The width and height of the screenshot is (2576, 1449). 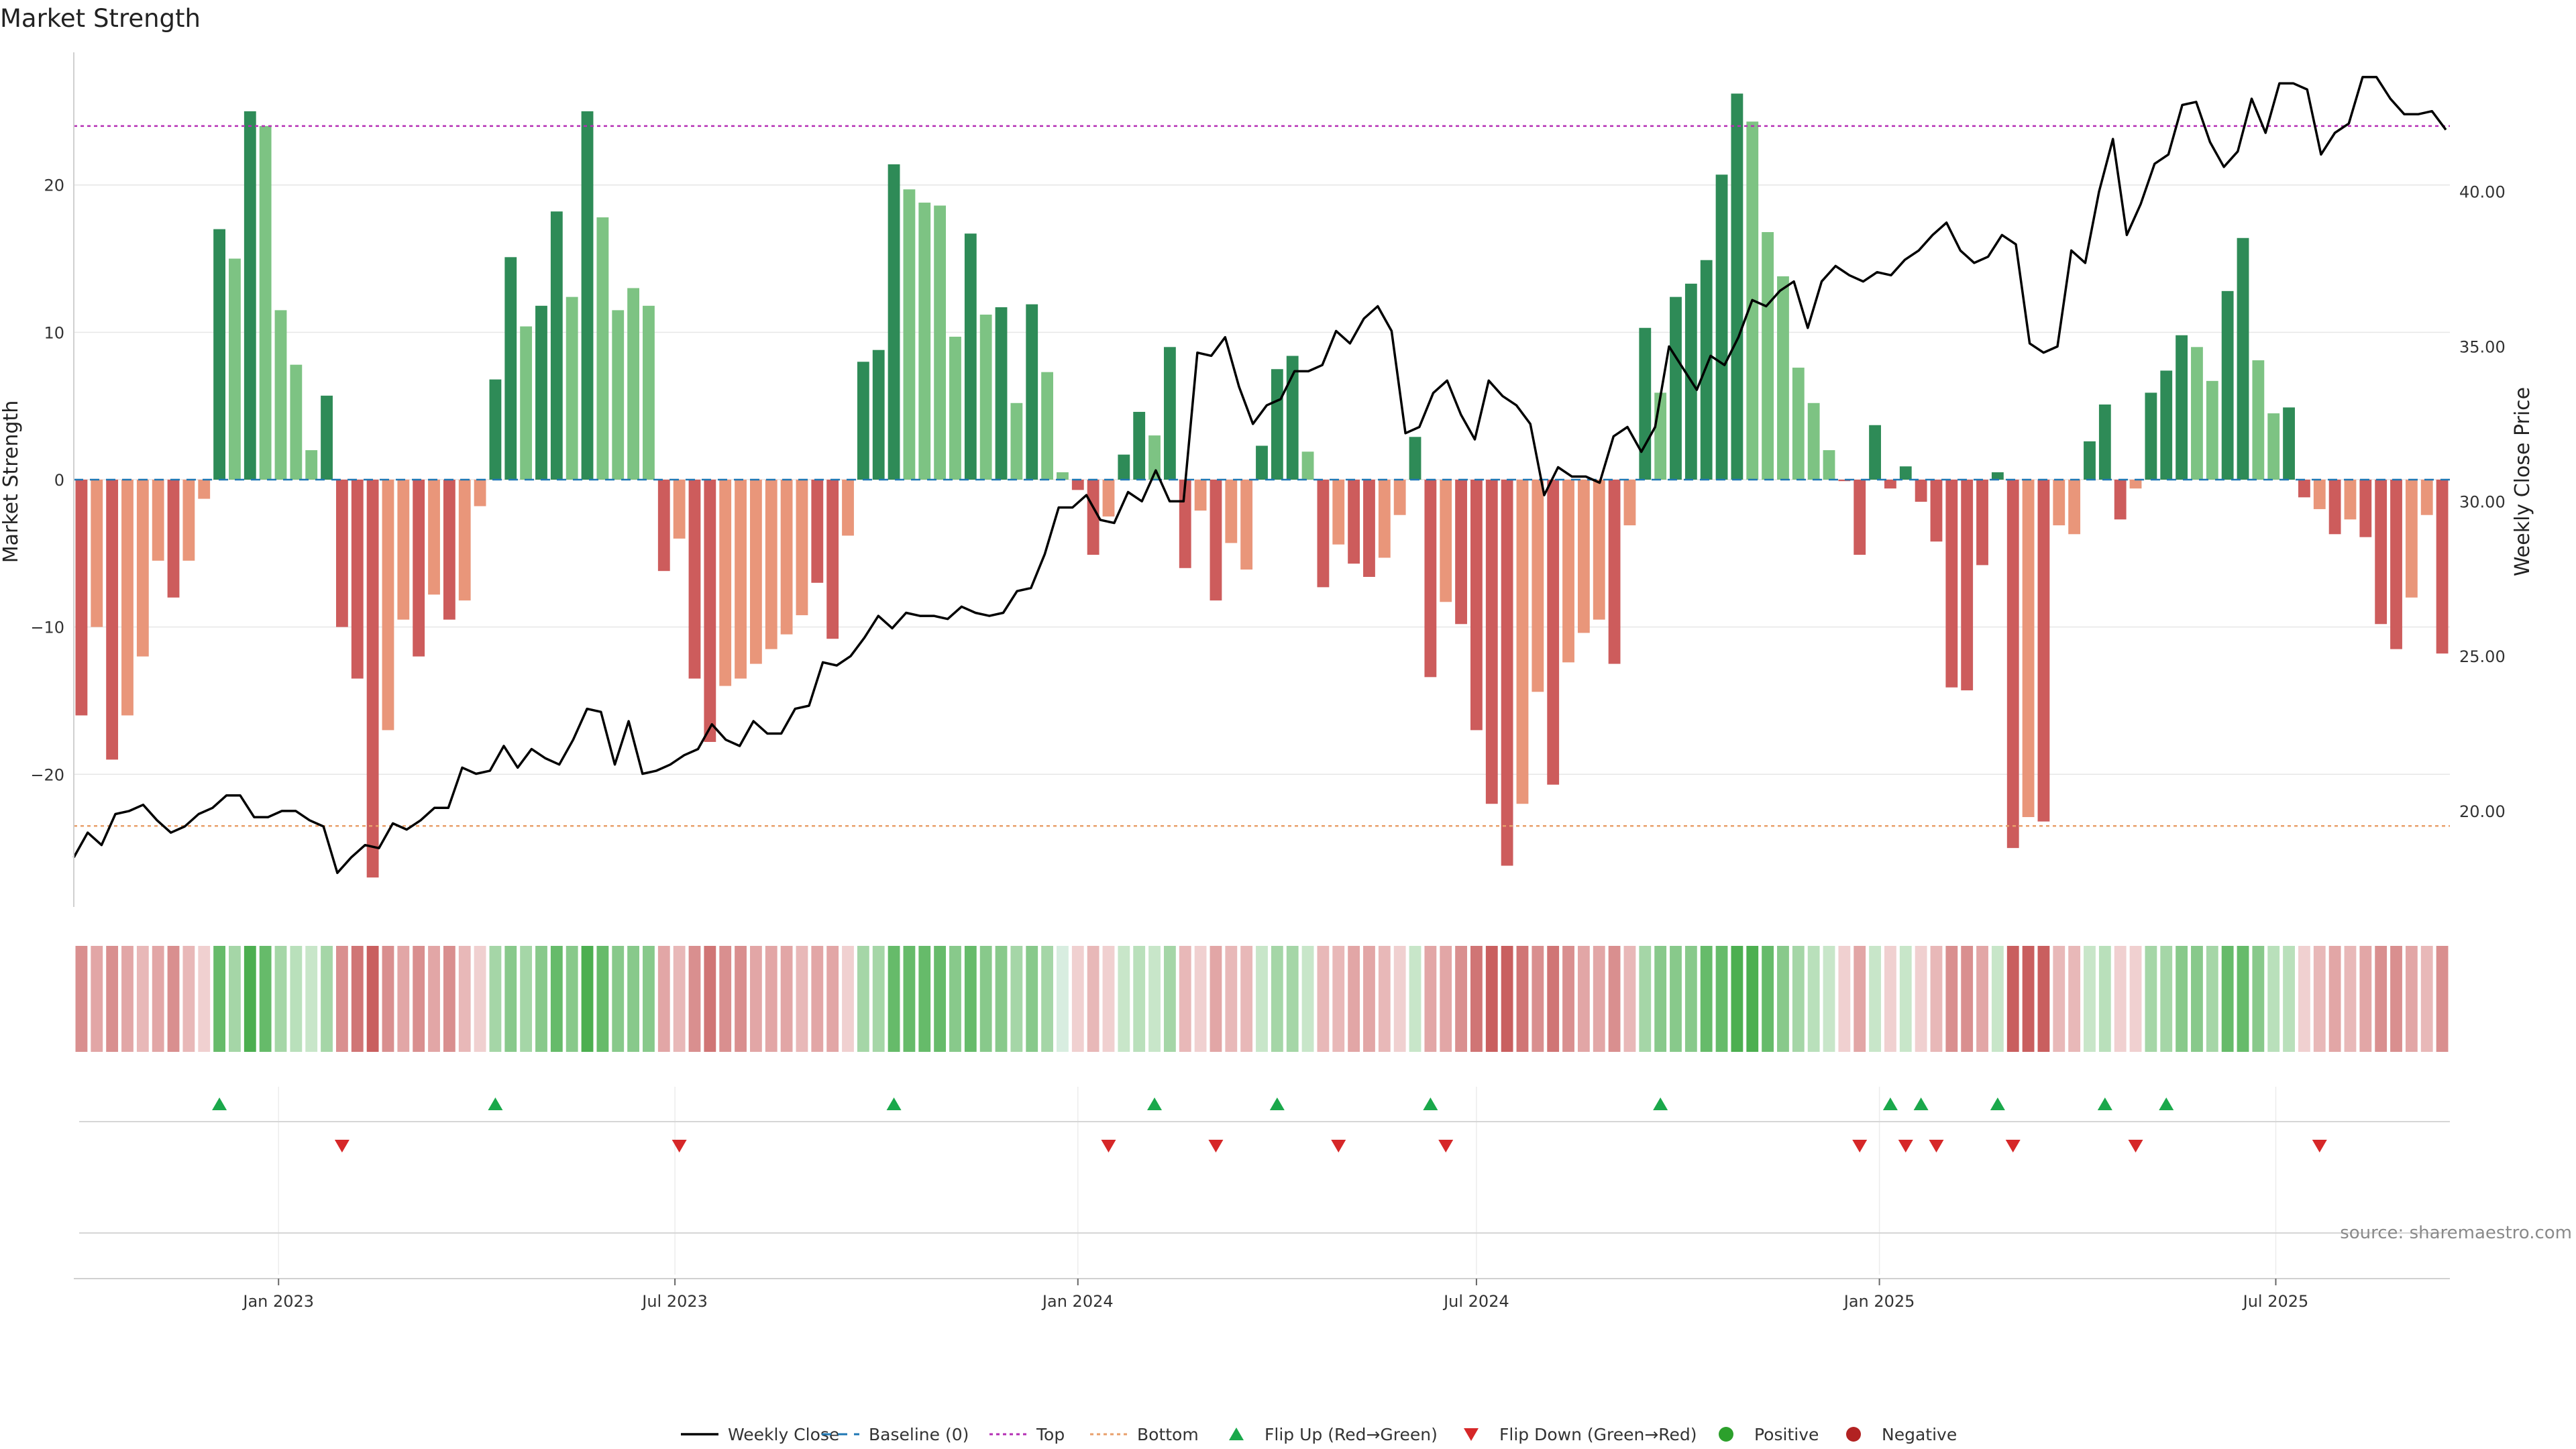 What do you see at coordinates (277, 1301) in the screenshot?
I see `x-tick-label: Jan 2023` at bounding box center [277, 1301].